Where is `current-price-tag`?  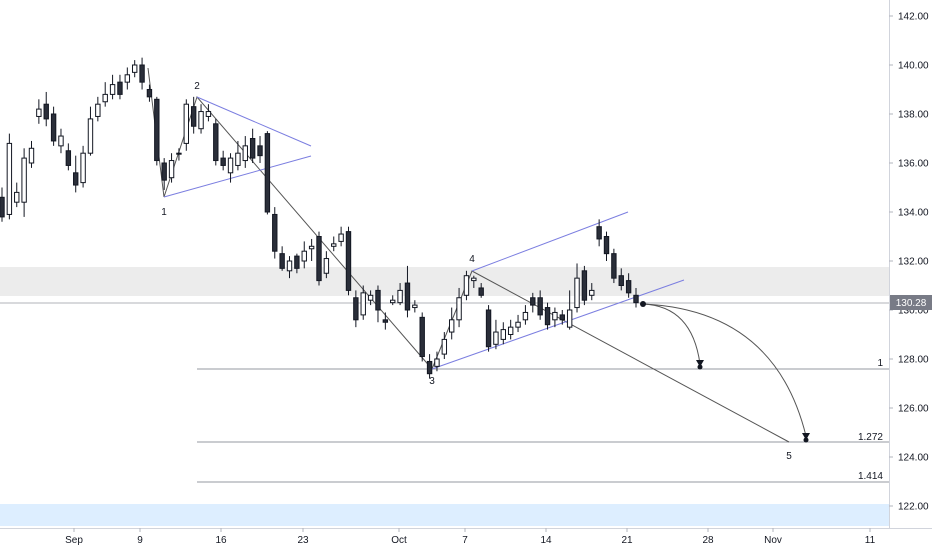 current-price-tag is located at coordinates (911, 302).